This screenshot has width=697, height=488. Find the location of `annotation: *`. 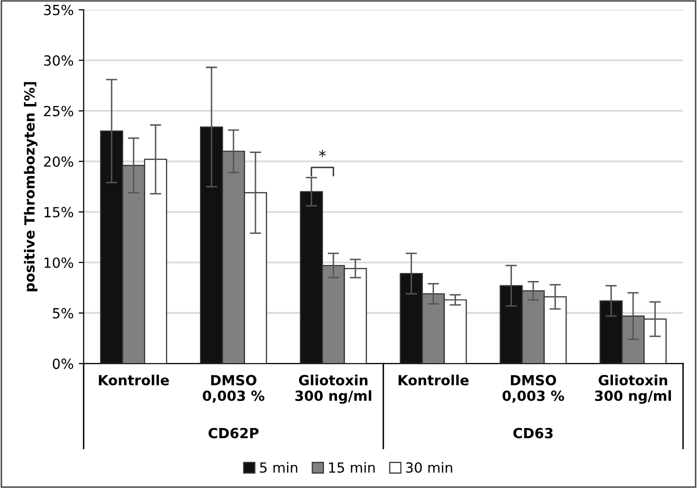

annotation: * is located at coordinates (322, 153).